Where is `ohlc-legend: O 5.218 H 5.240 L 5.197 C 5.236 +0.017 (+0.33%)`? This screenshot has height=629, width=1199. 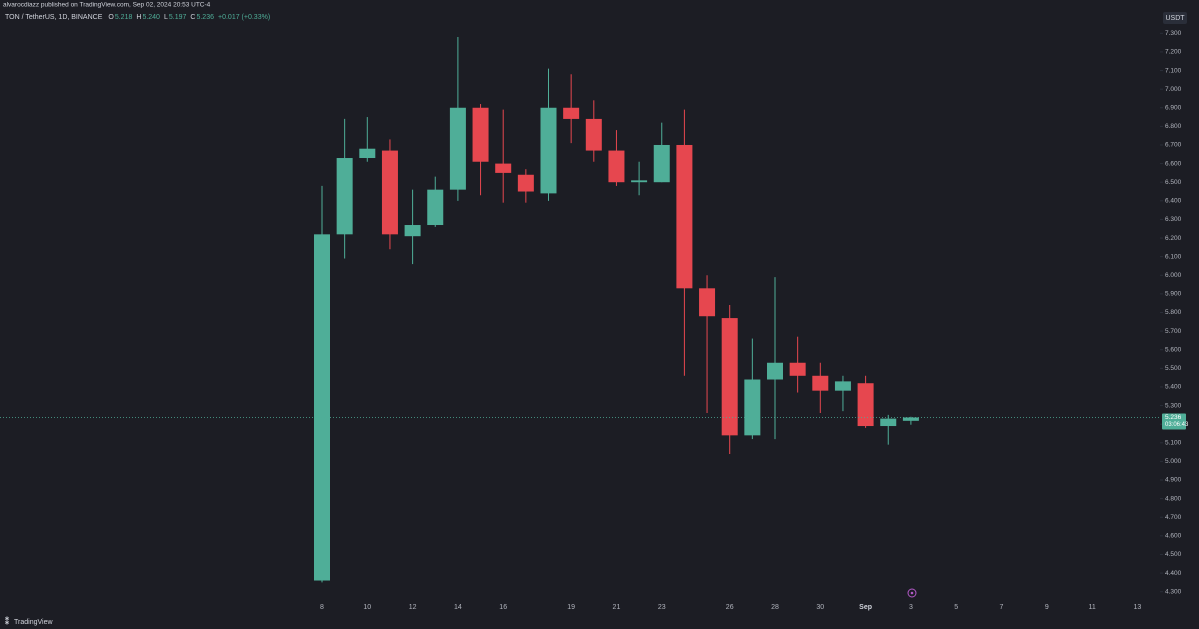 ohlc-legend: O 5.218 H 5.240 L 5.197 C 5.236 +0.017 (+0.33%) is located at coordinates (189, 17).